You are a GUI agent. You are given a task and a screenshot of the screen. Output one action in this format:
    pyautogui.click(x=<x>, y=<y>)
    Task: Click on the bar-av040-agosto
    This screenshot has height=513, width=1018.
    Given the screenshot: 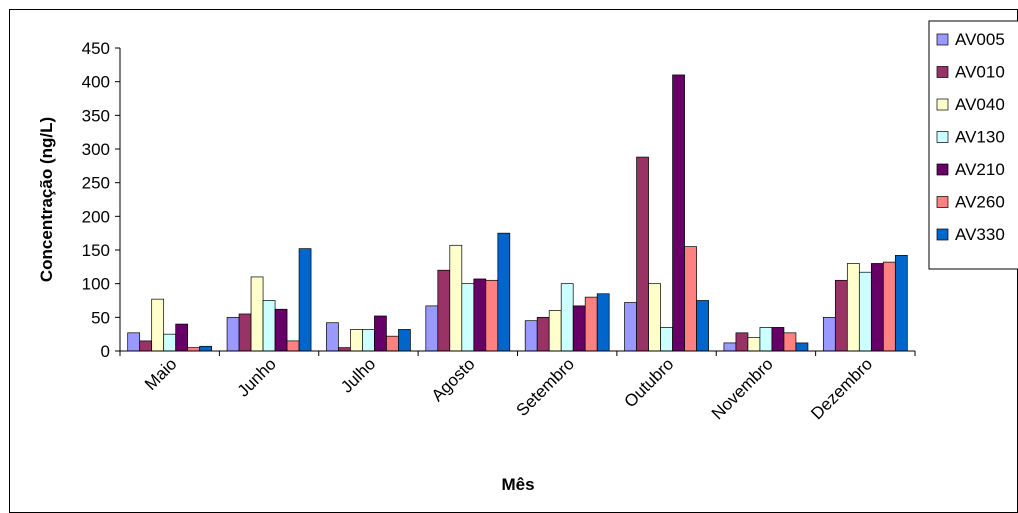 What is the action you would take?
    pyautogui.click(x=456, y=298)
    